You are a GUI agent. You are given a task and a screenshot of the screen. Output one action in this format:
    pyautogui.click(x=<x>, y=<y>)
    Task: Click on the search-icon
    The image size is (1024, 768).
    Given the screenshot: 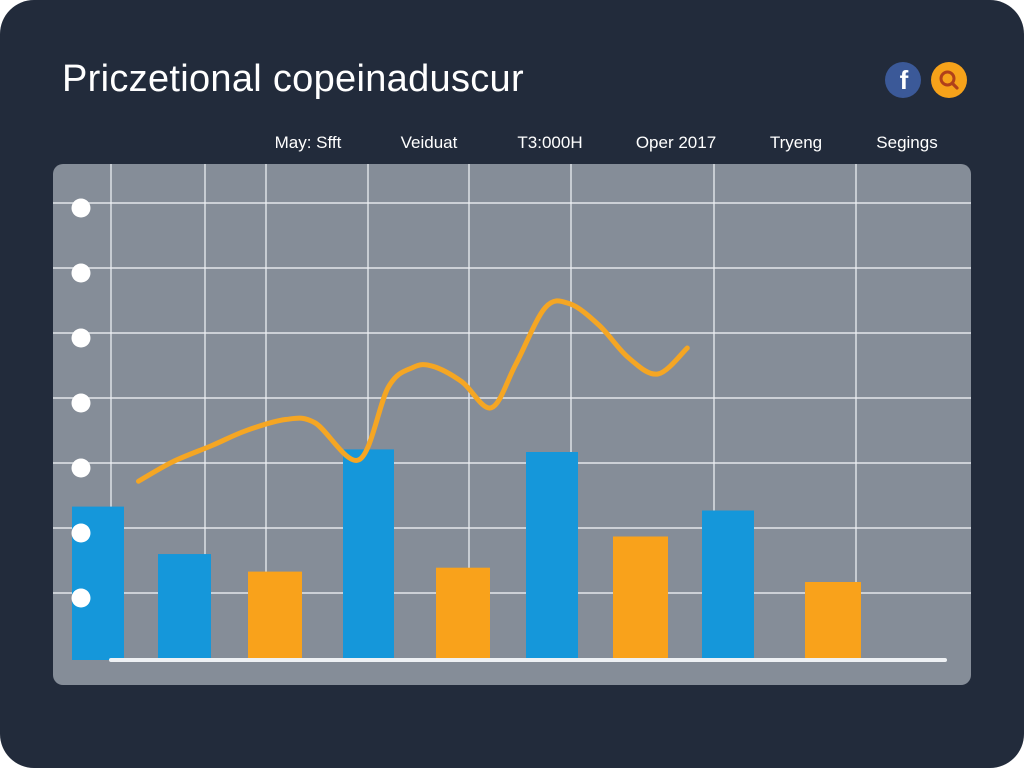 What is the action you would take?
    pyautogui.click(x=949, y=80)
    